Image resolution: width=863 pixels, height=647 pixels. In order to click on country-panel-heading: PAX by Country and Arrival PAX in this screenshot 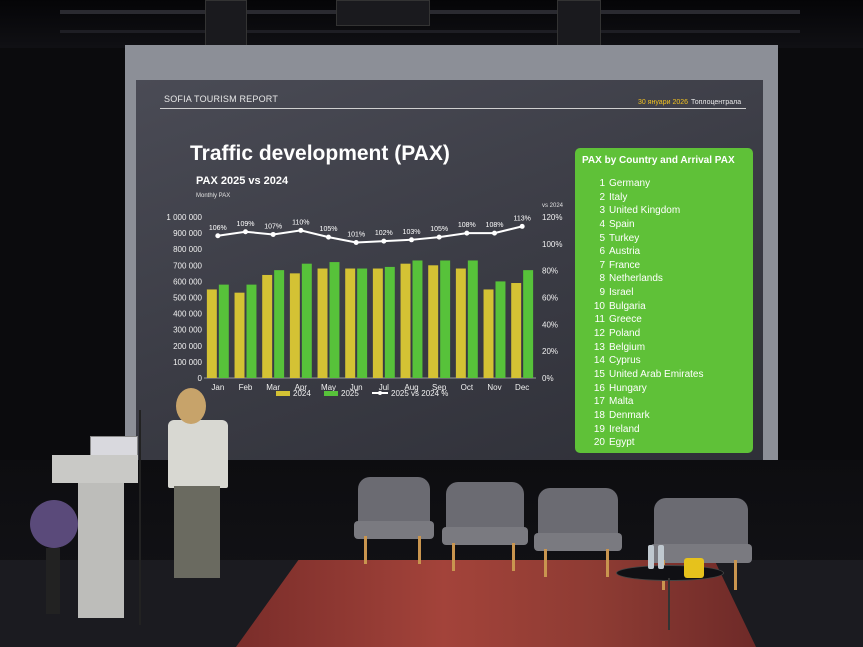, I will do `click(658, 160)`.